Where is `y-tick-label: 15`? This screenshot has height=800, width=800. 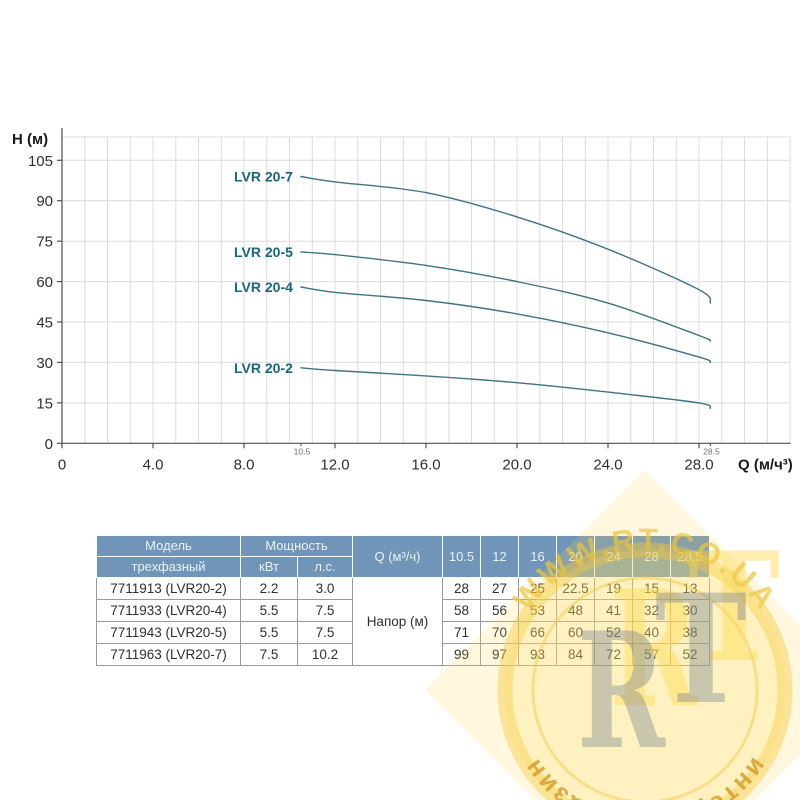
y-tick-label: 15 is located at coordinates (44, 403).